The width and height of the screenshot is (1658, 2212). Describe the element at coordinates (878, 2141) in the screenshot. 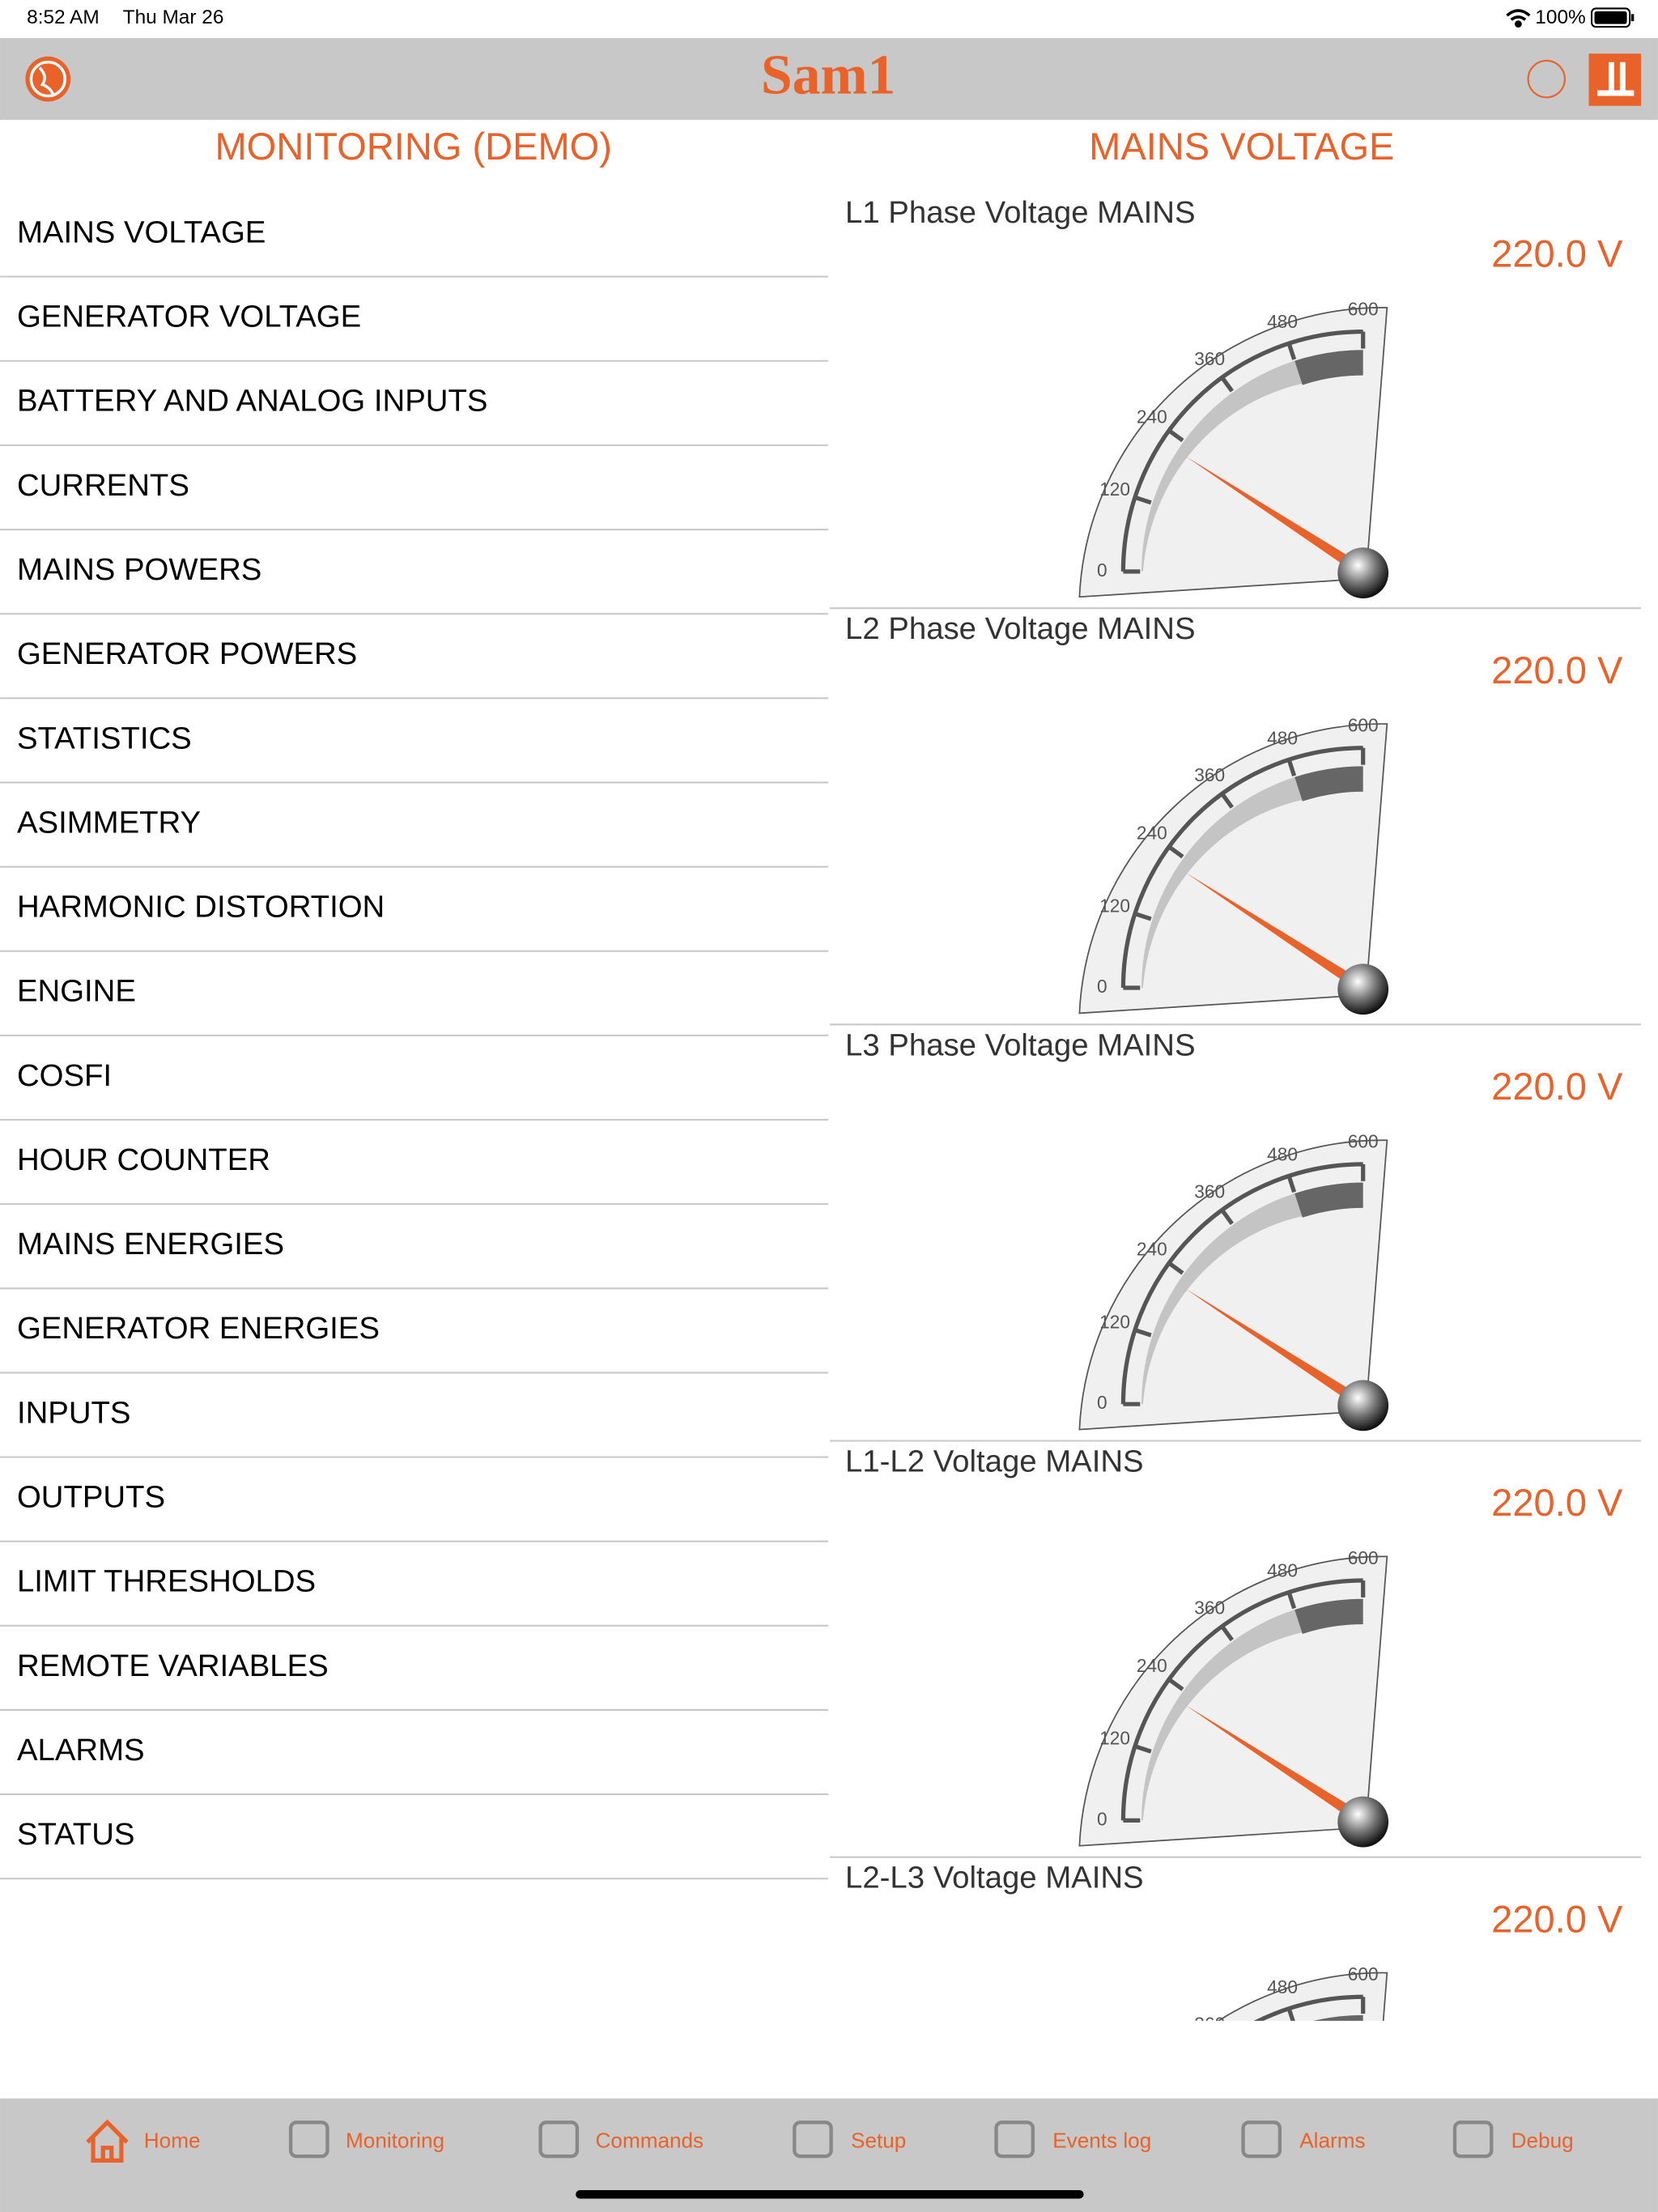

I see `tab-label: Setup` at that location.